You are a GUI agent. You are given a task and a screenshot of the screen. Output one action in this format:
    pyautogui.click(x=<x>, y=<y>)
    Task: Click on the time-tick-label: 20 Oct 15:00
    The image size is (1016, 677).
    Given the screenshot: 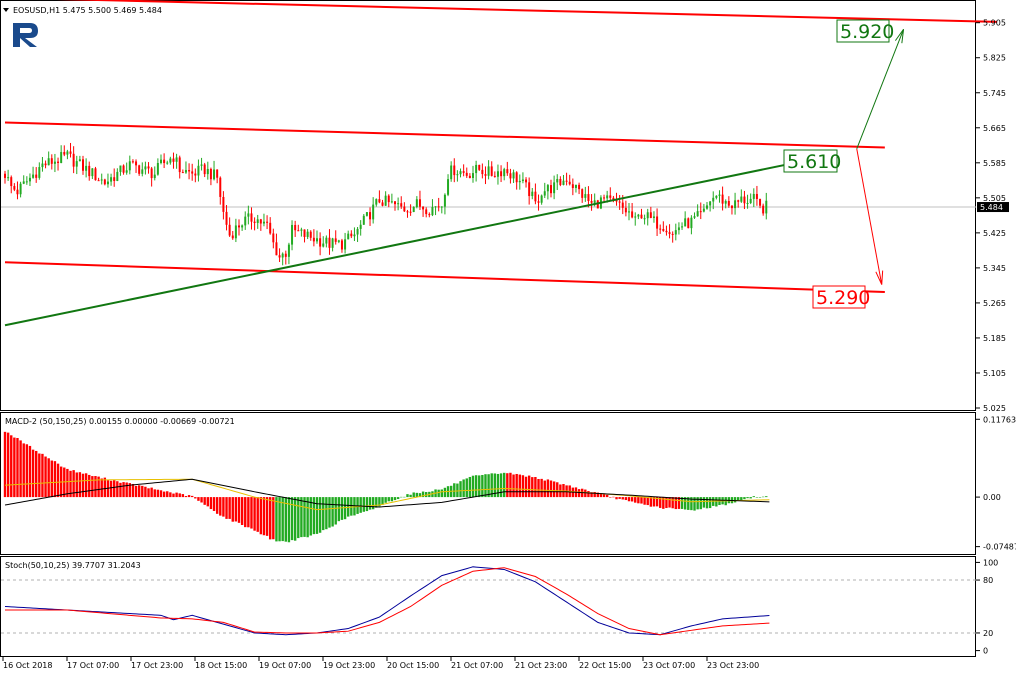 What is the action you would take?
    pyautogui.click(x=413, y=665)
    